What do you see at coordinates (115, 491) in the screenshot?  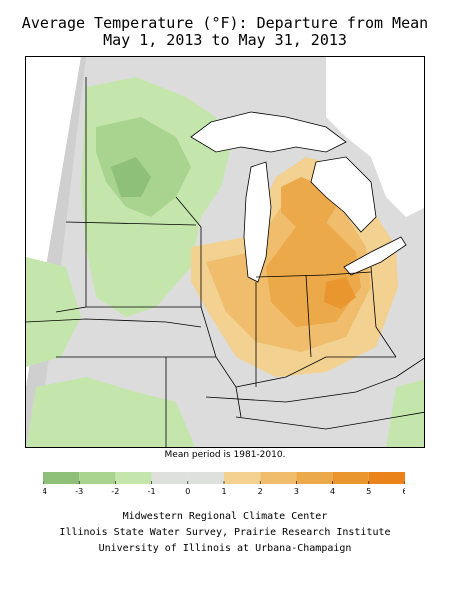 I see `legend-tick-label: -2` at bounding box center [115, 491].